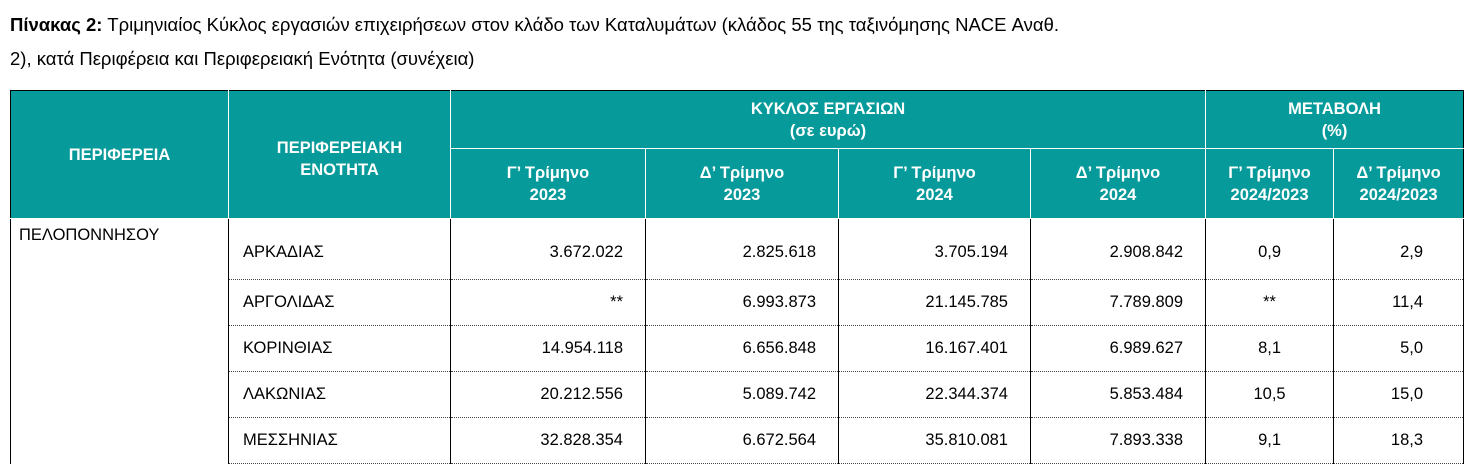  I want to click on value-cell: 6.993.873, so click(742, 302).